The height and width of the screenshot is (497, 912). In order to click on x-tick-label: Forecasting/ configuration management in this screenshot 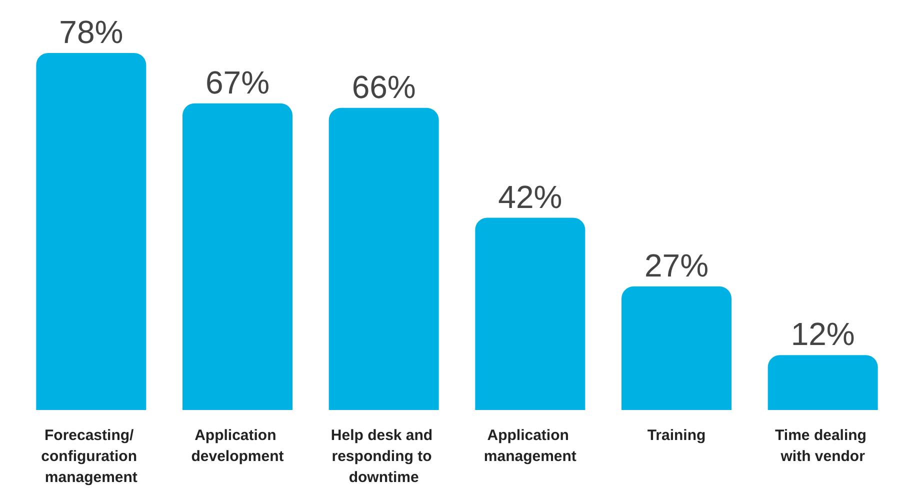, I will do `click(91, 456)`.